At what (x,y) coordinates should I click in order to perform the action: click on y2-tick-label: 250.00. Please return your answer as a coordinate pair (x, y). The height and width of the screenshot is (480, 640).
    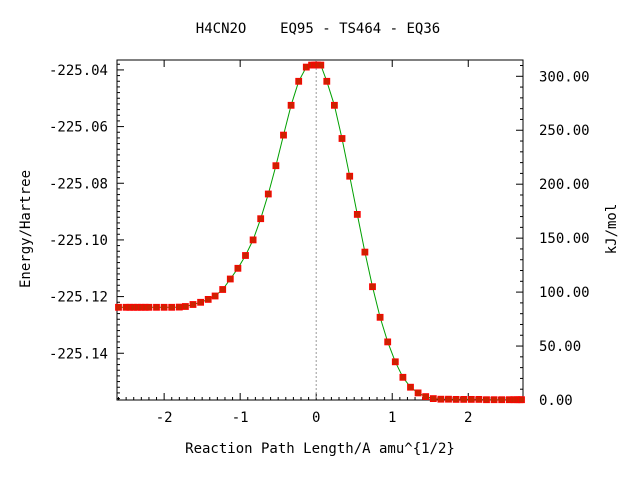
    Looking at the image, I should click on (564, 131).